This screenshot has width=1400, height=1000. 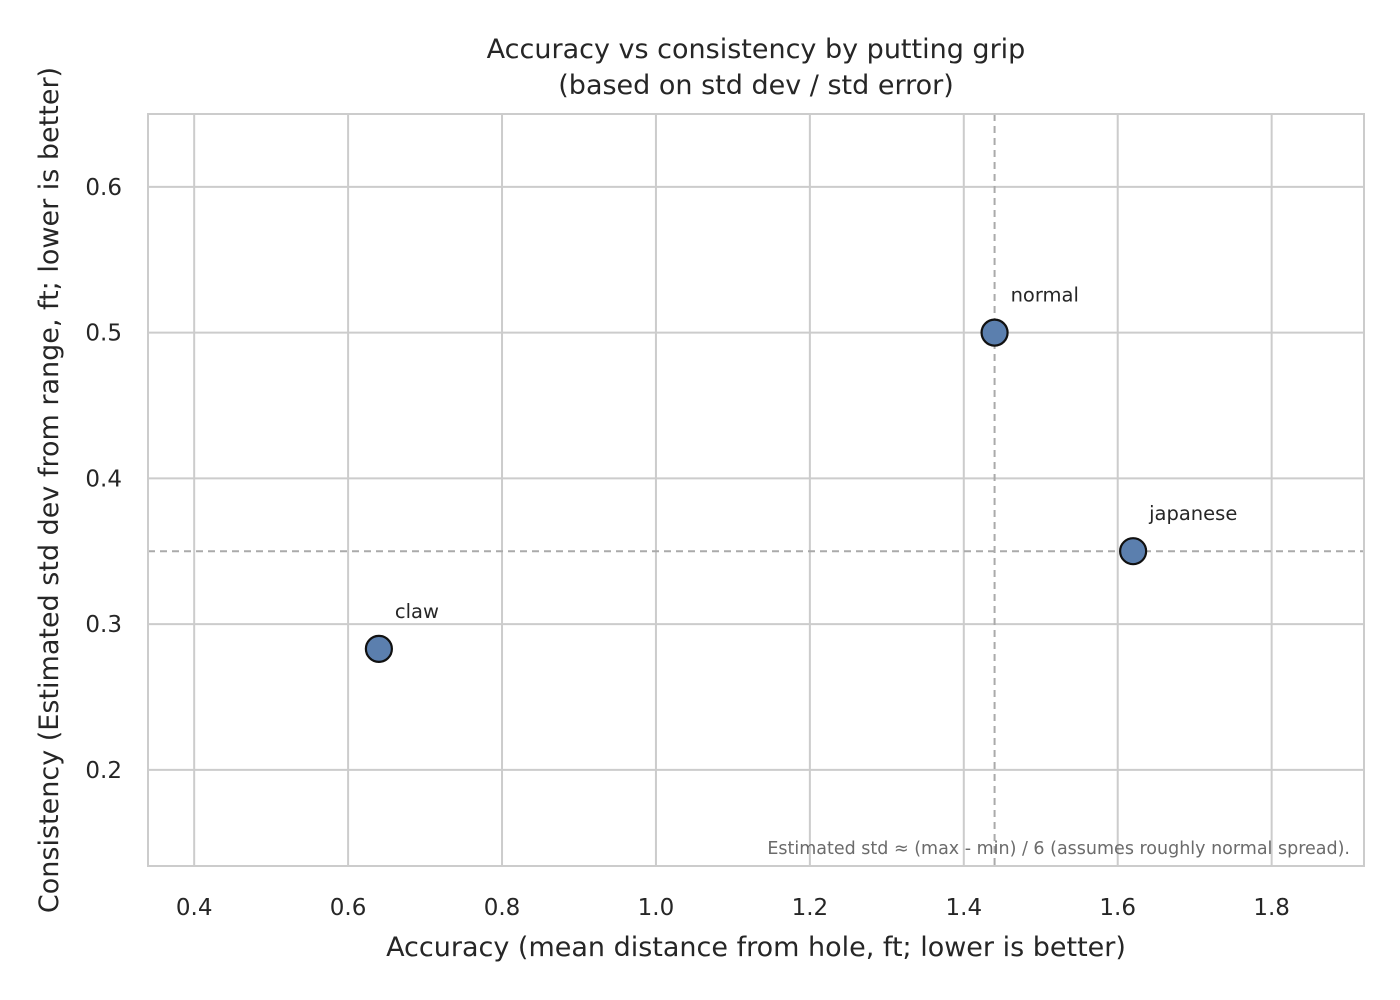 I want to click on x-tick-label: 1.2, so click(x=810, y=908).